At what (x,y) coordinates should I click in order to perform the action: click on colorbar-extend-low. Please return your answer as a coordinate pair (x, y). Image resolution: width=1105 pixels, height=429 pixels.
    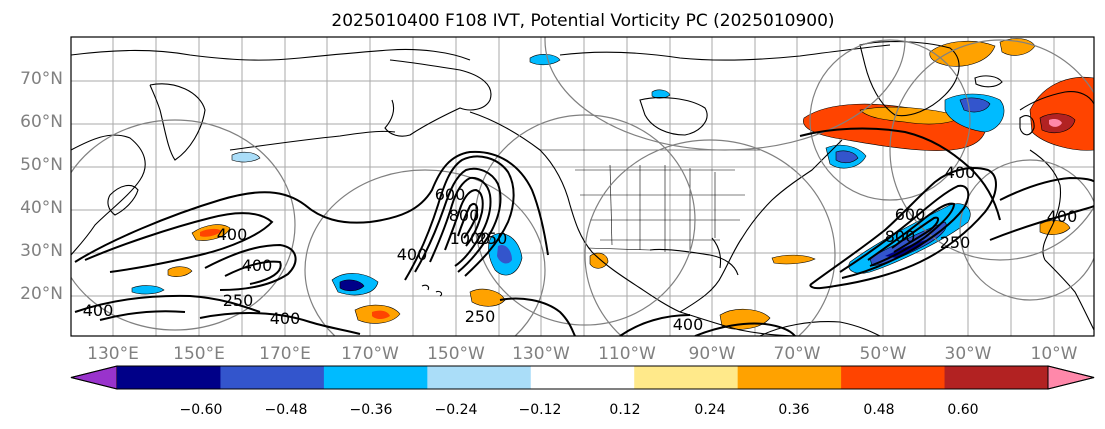
    Looking at the image, I should click on (94, 377).